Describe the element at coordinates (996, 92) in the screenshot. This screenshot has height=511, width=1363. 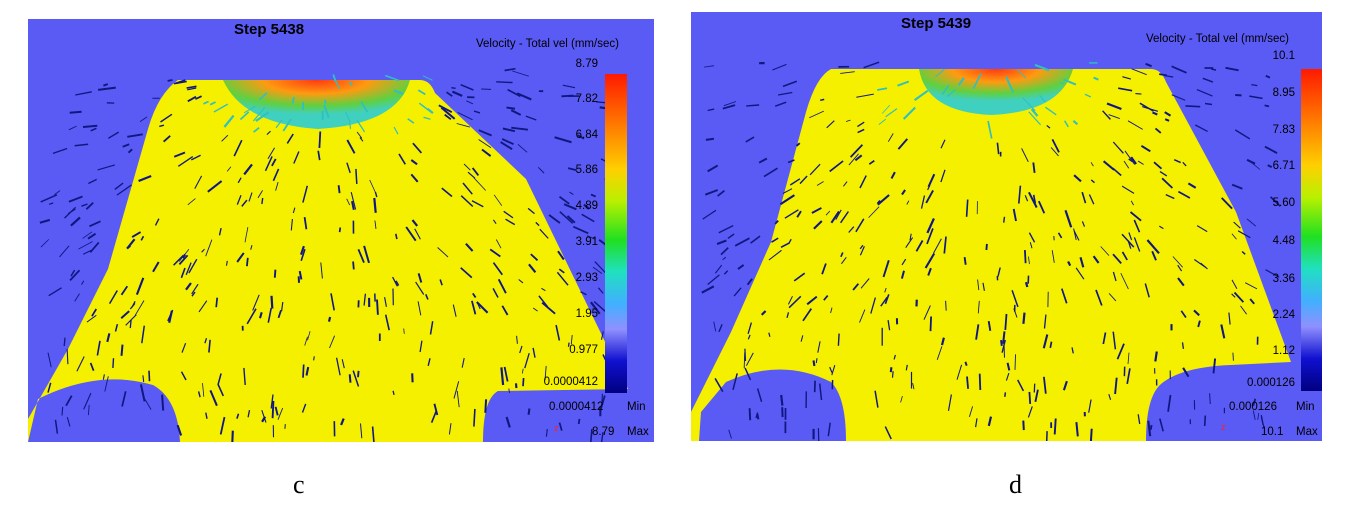
I see `hot-zone` at that location.